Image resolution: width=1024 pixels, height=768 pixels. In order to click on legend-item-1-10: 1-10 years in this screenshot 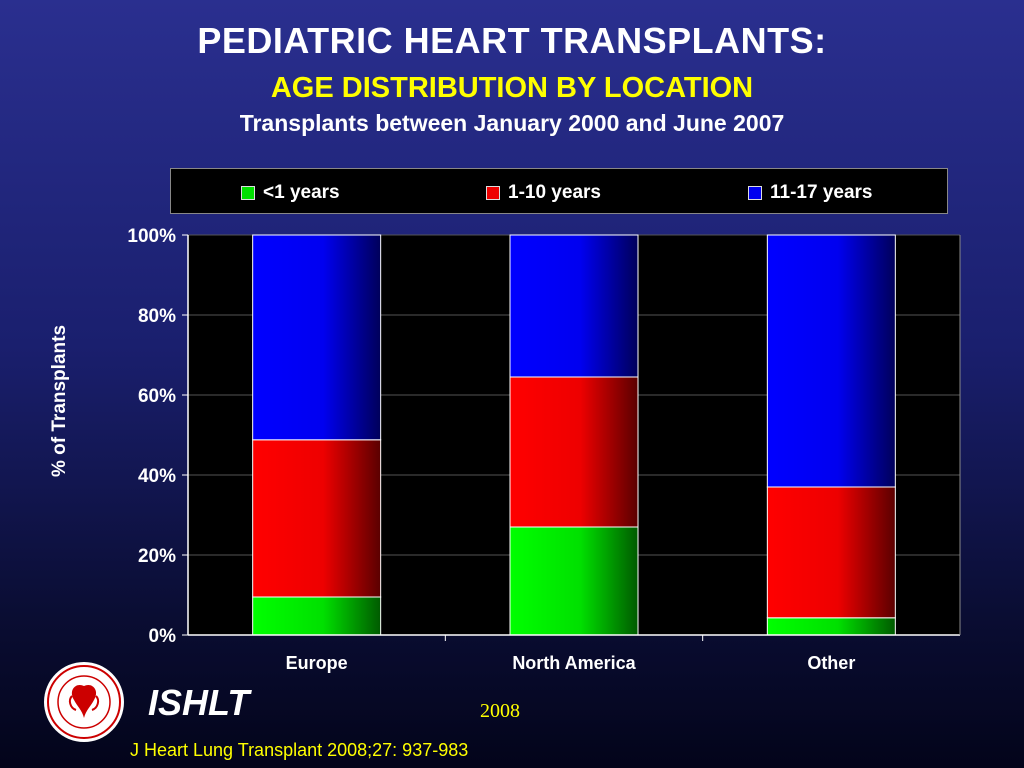, I will do `click(543, 193)`.